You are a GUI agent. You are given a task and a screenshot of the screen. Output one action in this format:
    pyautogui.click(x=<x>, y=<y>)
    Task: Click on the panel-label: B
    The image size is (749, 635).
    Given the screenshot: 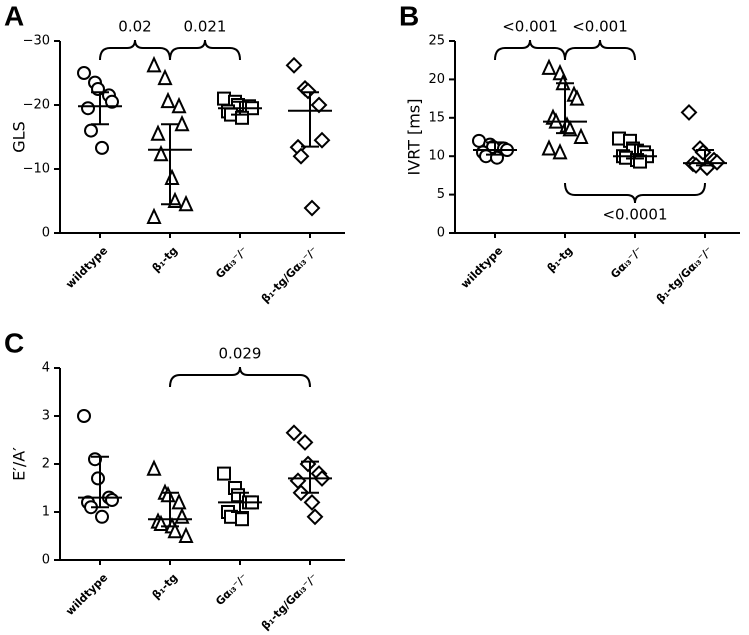 What is the action you would take?
    pyautogui.click(x=409, y=15)
    